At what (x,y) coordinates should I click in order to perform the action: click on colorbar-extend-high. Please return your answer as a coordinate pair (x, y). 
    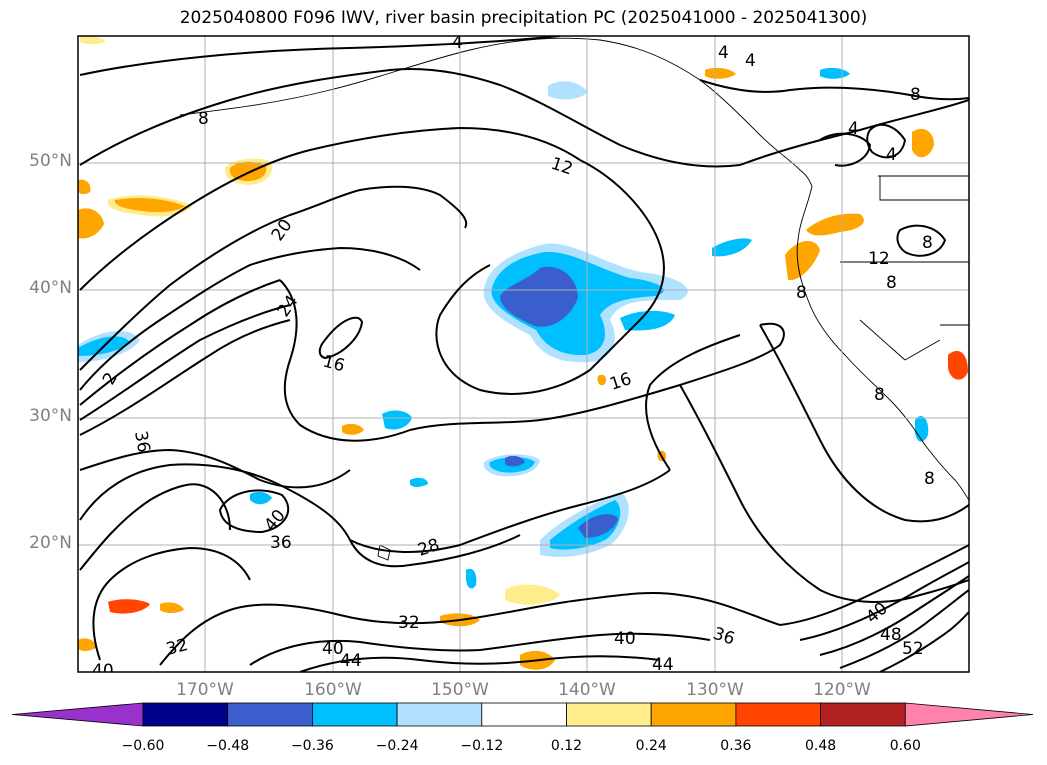
    Looking at the image, I should click on (969, 714).